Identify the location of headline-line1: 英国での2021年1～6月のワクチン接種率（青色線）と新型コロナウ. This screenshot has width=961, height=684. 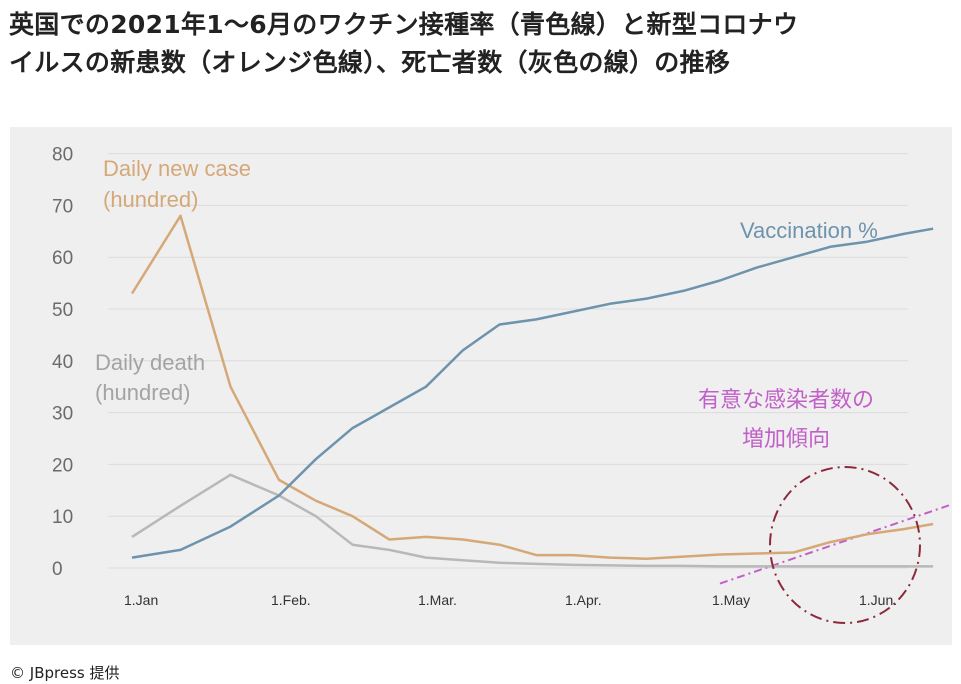
(404, 24).